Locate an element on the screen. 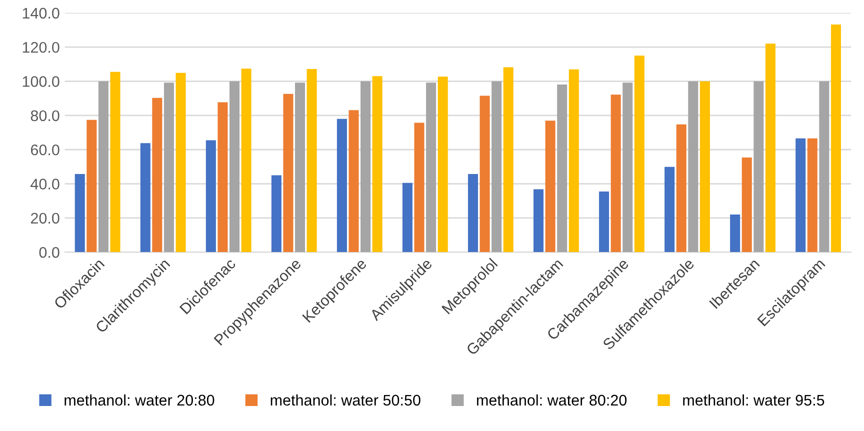 This screenshot has height=431, width=864. y-tick-label: 120.0 is located at coordinates (41, 47).